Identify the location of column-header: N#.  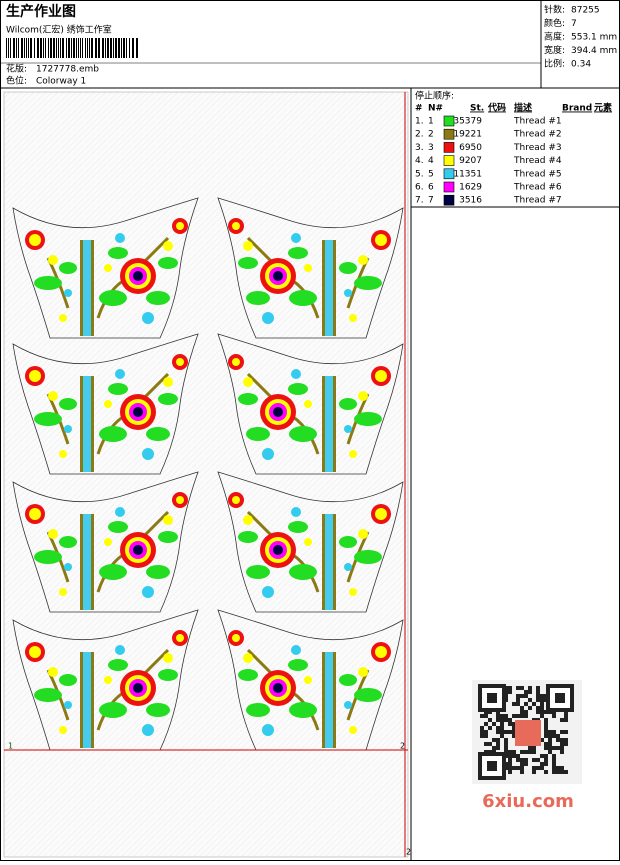
(435, 109).